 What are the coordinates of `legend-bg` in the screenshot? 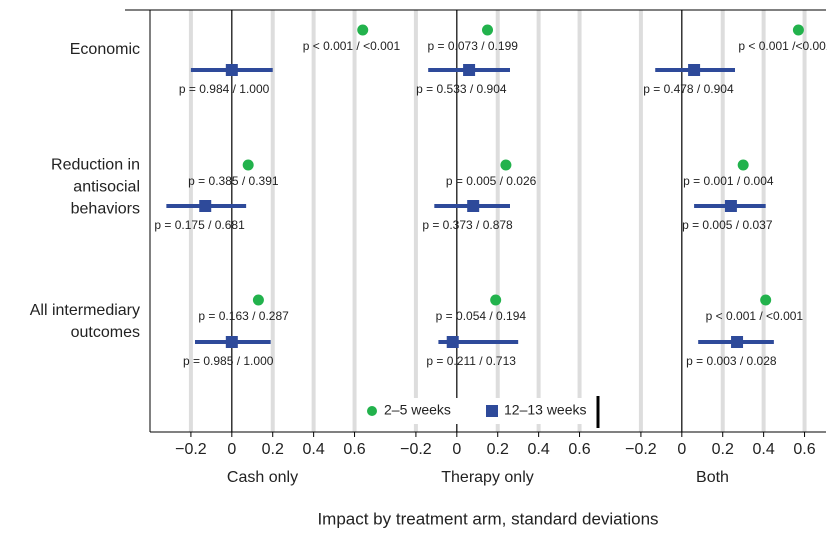 It's located at (479, 411).